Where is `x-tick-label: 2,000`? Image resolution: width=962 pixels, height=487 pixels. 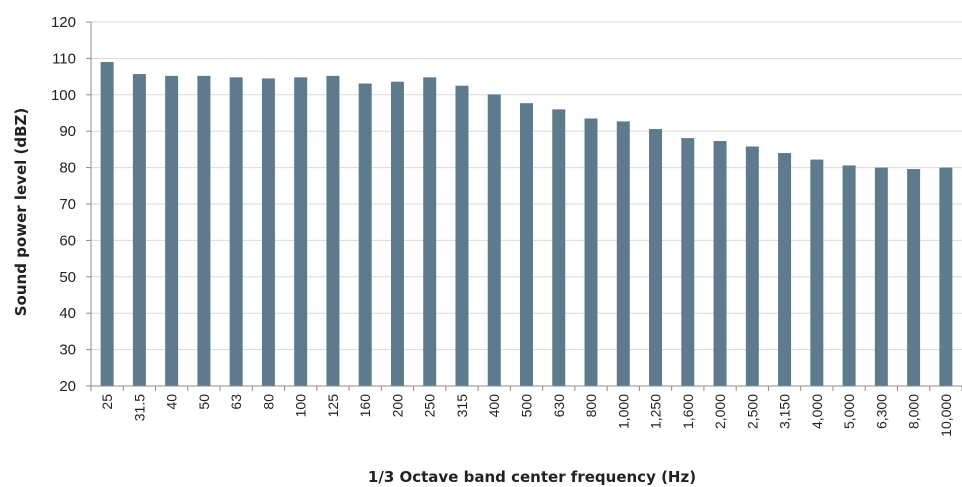
x-tick-label: 2,000 is located at coordinates (720, 411).